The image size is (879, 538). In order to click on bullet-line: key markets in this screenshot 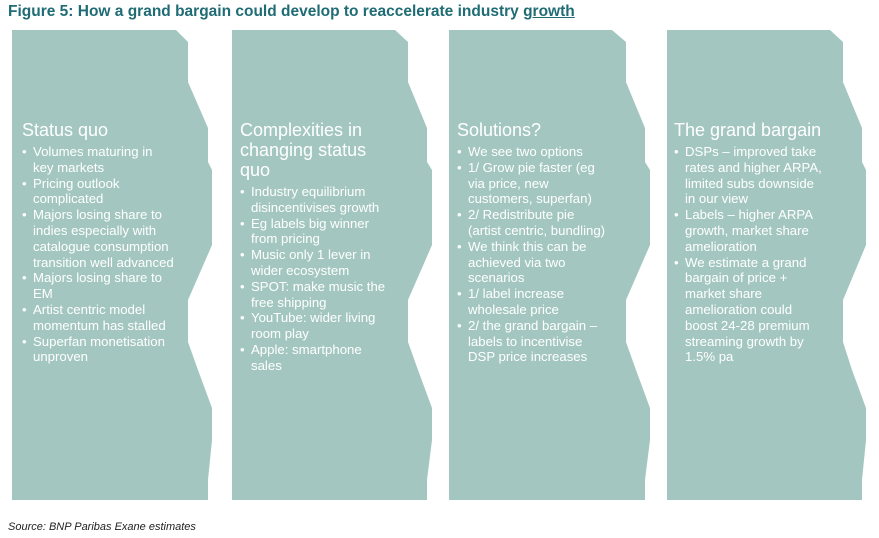, I will do `click(69, 167)`.